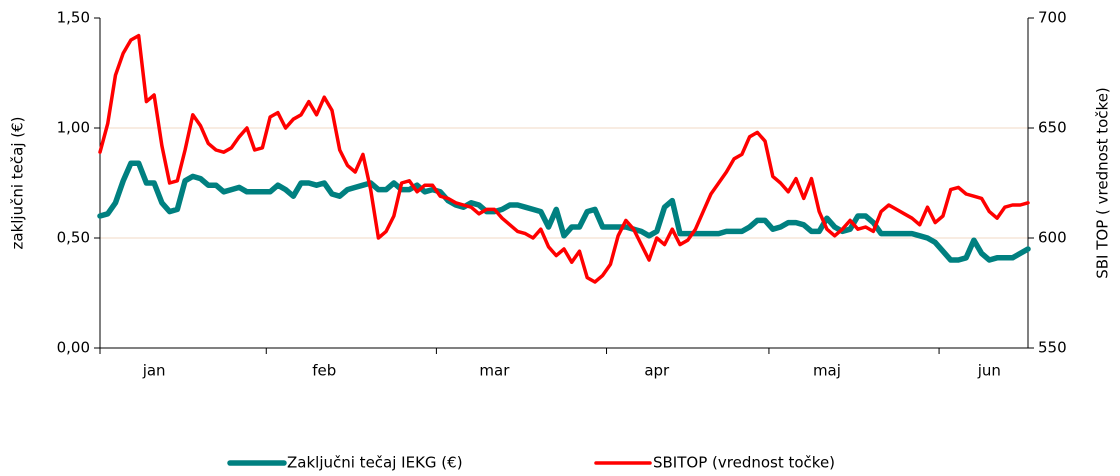 Image resolution: width=1120 pixels, height=476 pixels. What do you see at coordinates (154, 371) in the screenshot?
I see `x-tick-label: jan` at bounding box center [154, 371].